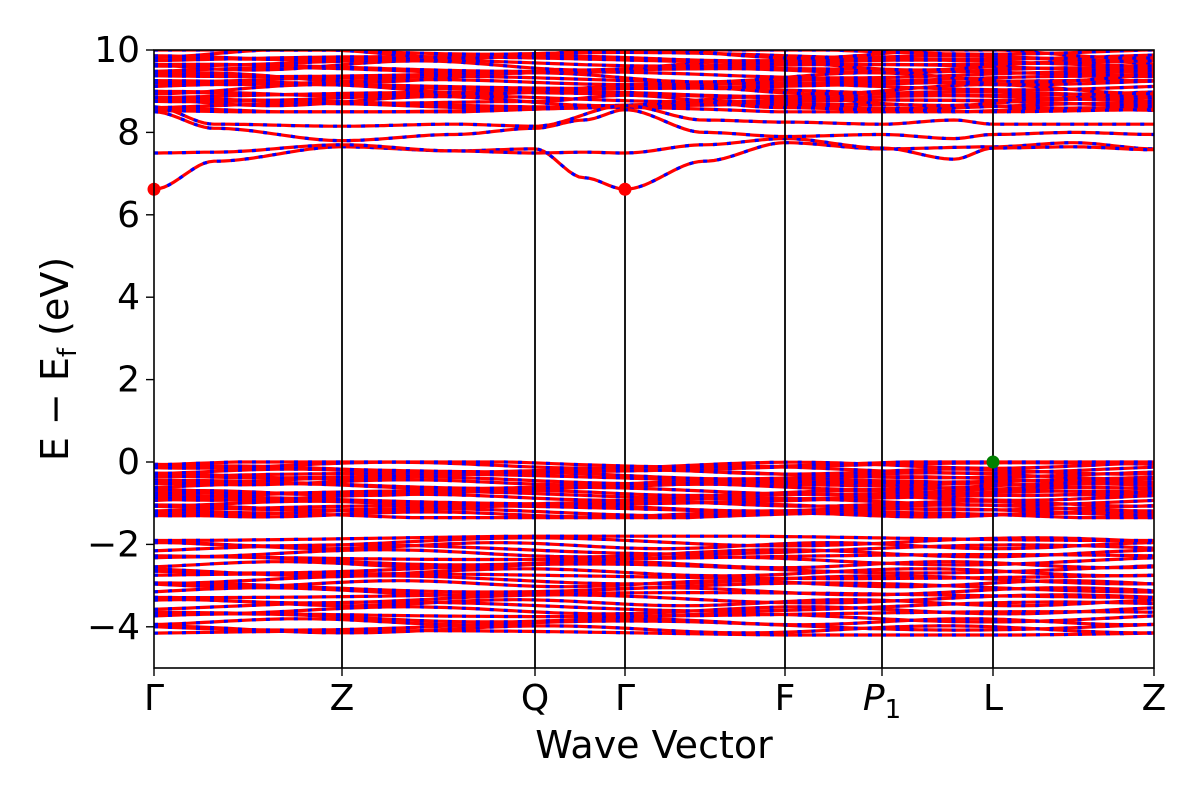  I want to click on x-tick-label: Q, so click(535, 698).